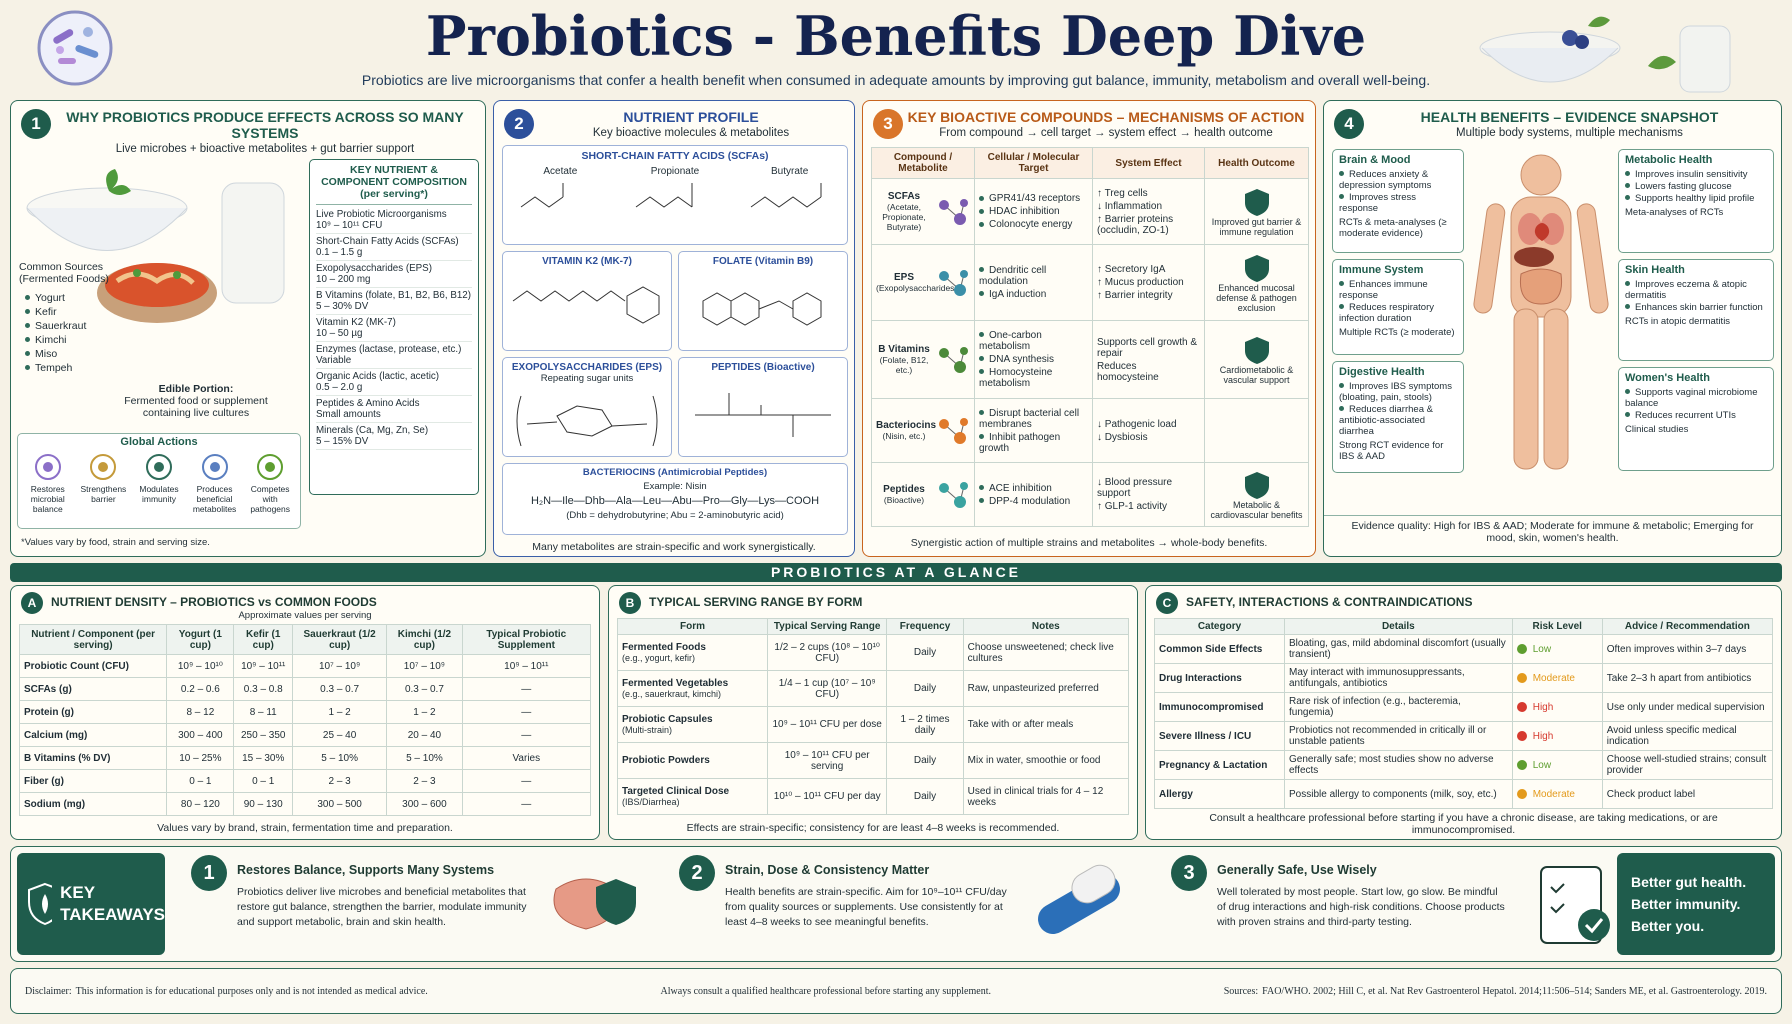  Describe the element at coordinates (1256, 509) in the screenshot. I see `outcome-text: Metabolic & cardiovascular benefits` at that location.